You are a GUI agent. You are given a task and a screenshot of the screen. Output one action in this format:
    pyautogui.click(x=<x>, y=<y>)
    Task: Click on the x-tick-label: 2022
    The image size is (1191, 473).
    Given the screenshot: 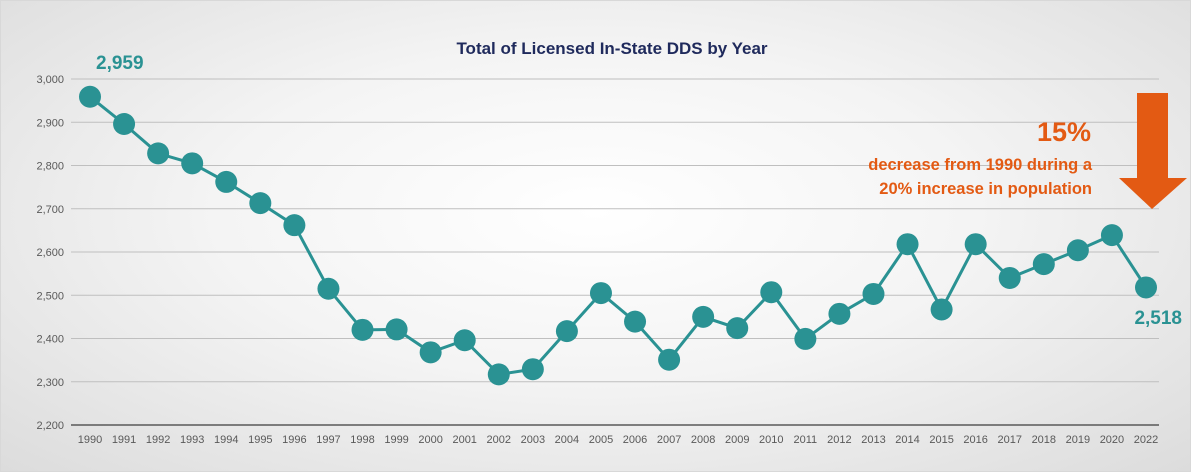 What is the action you would take?
    pyautogui.click(x=1146, y=440)
    